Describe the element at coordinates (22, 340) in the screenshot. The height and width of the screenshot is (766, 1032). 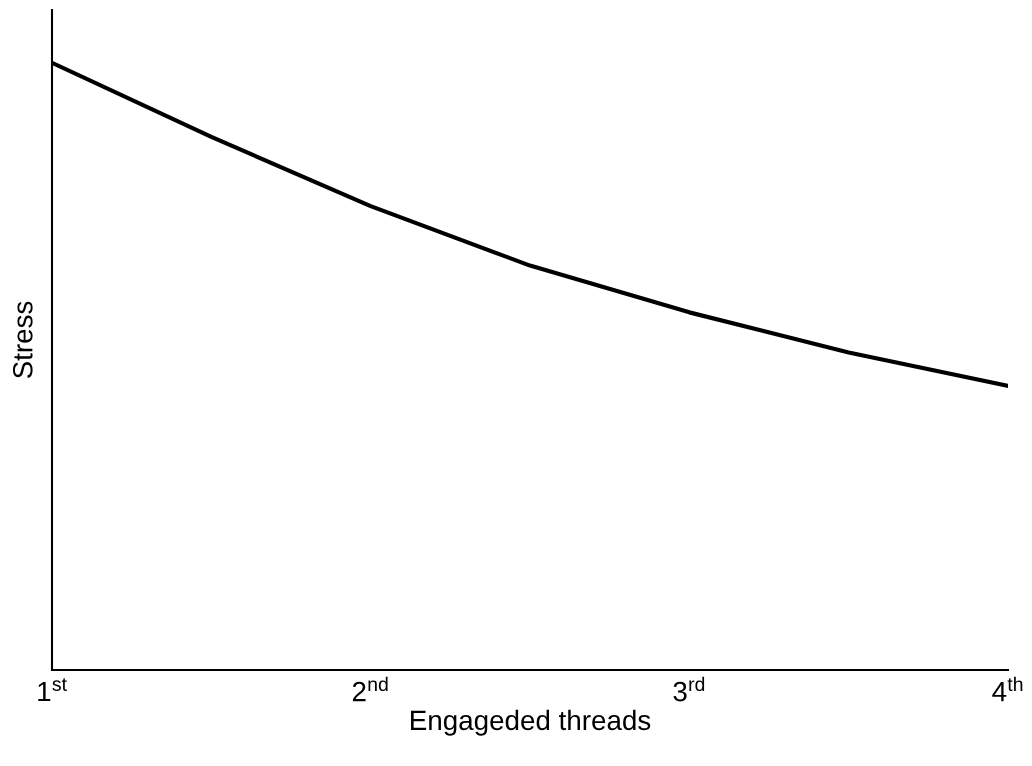
I see `y-axis-title: Stress` at that location.